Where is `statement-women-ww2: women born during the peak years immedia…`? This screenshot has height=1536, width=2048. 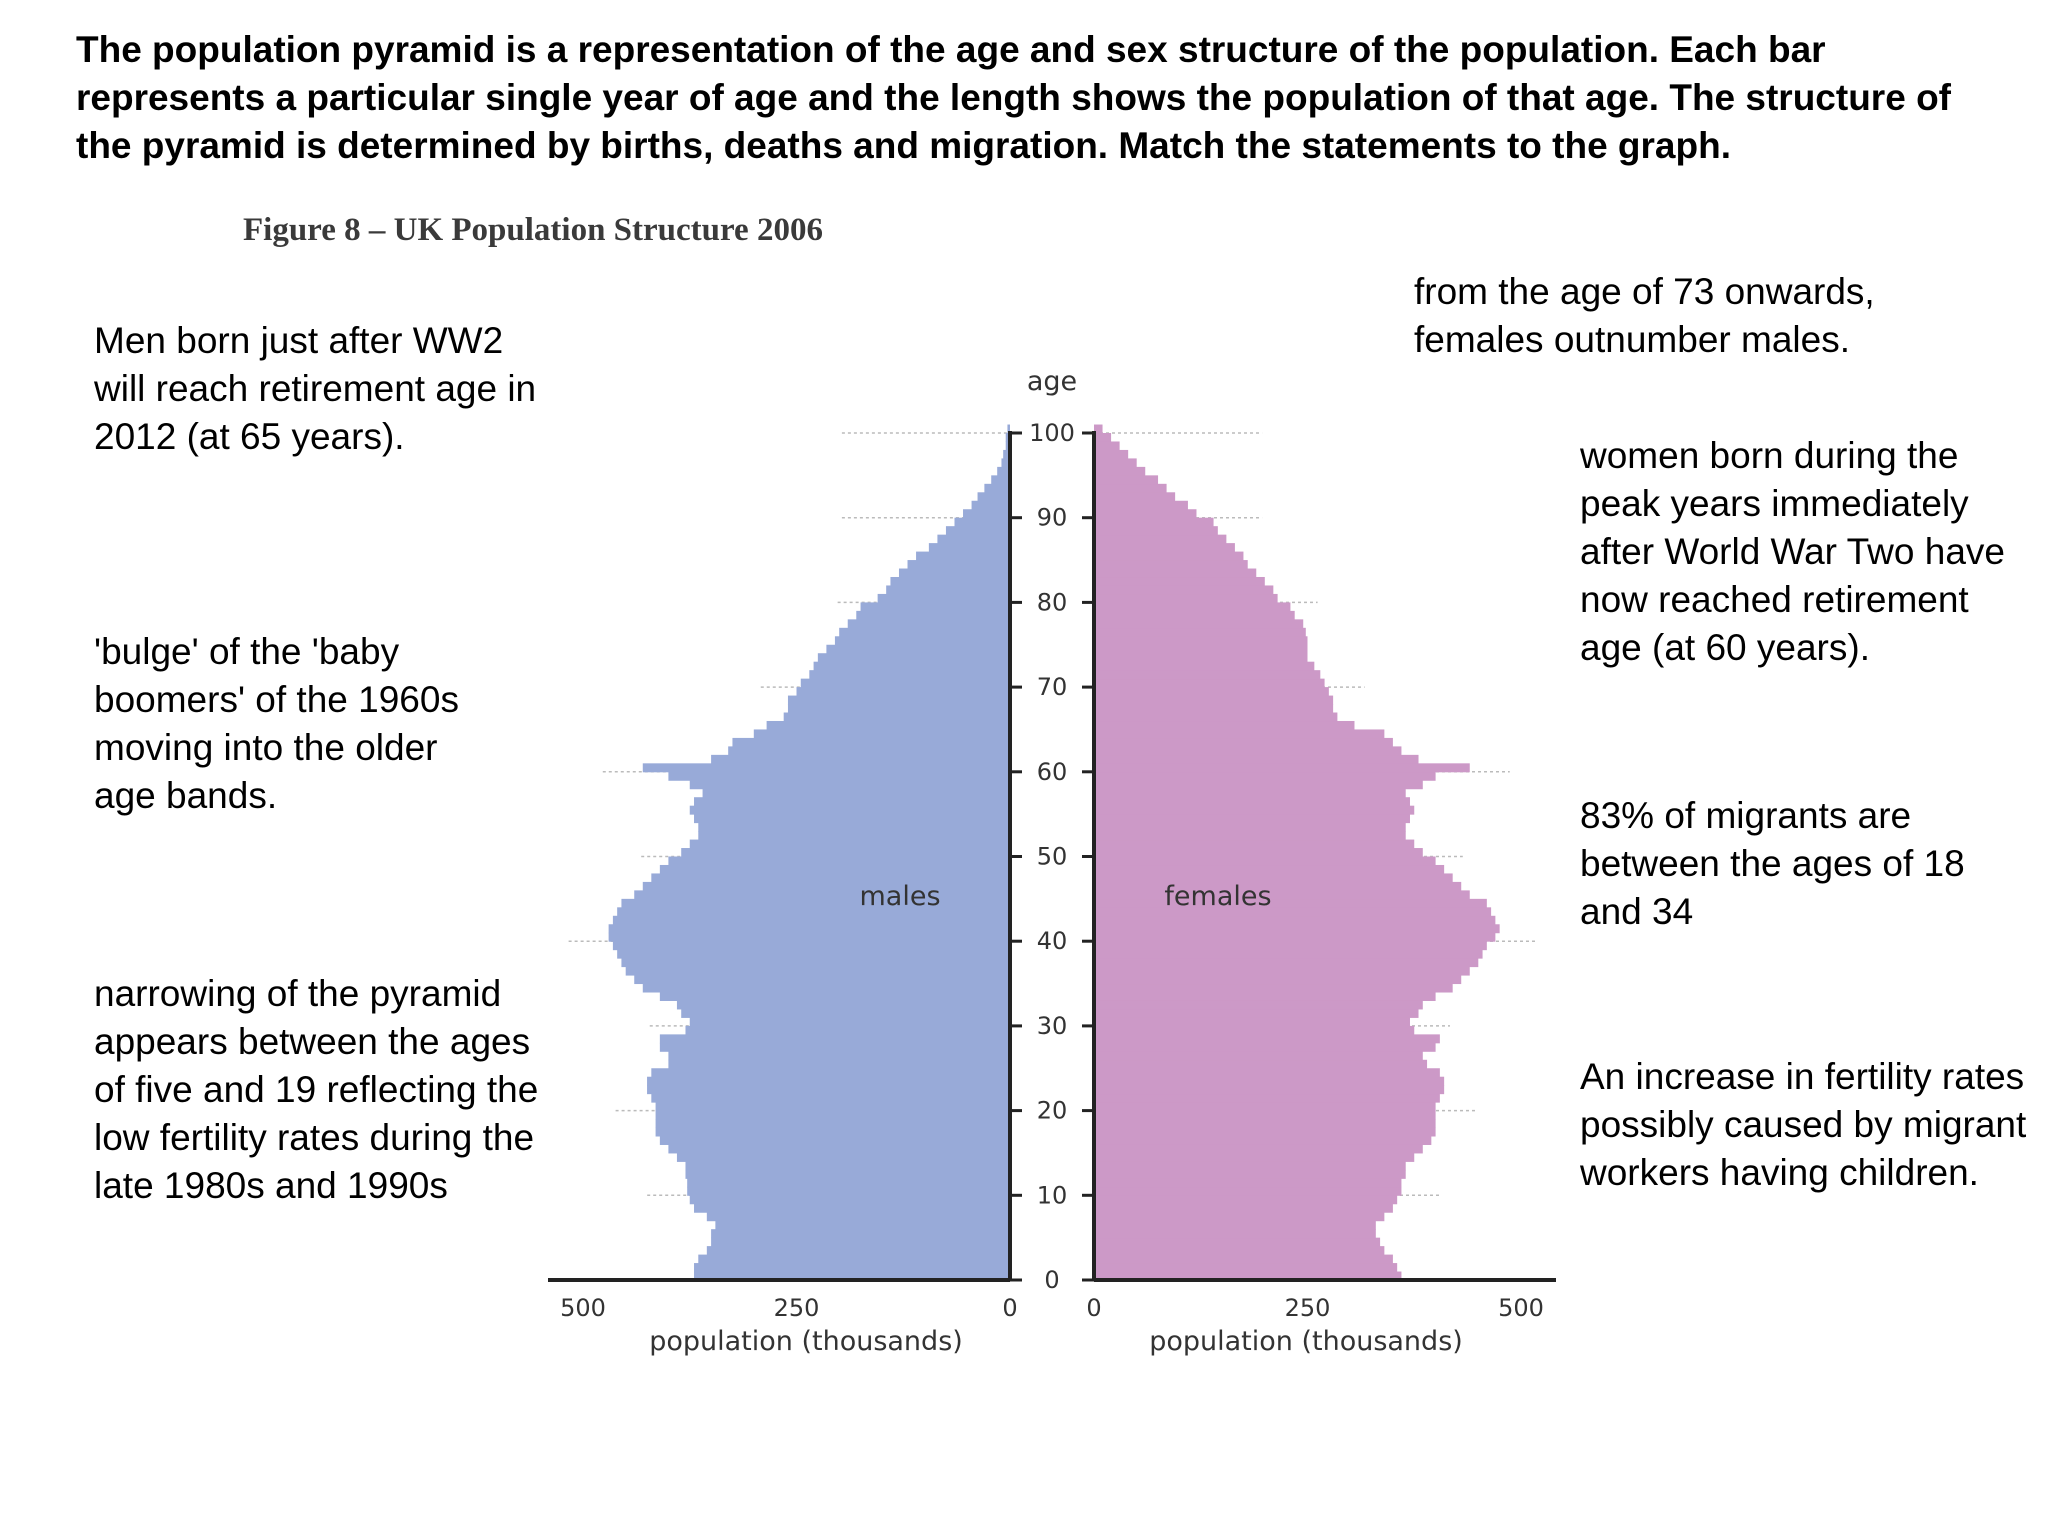
statement-women-ww2: women born during the peak years immedia… is located at coordinates (1792, 551).